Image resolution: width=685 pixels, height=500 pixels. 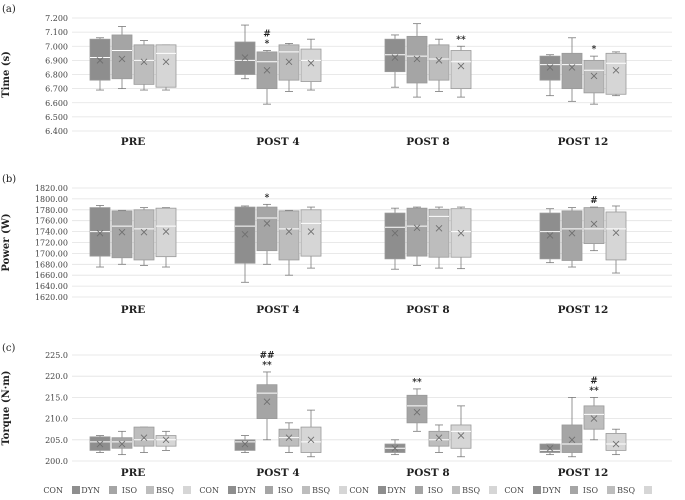 What do you see at coordinates (56, 461) in the screenshot?
I see `y-tick-label: 200.0` at bounding box center [56, 461].